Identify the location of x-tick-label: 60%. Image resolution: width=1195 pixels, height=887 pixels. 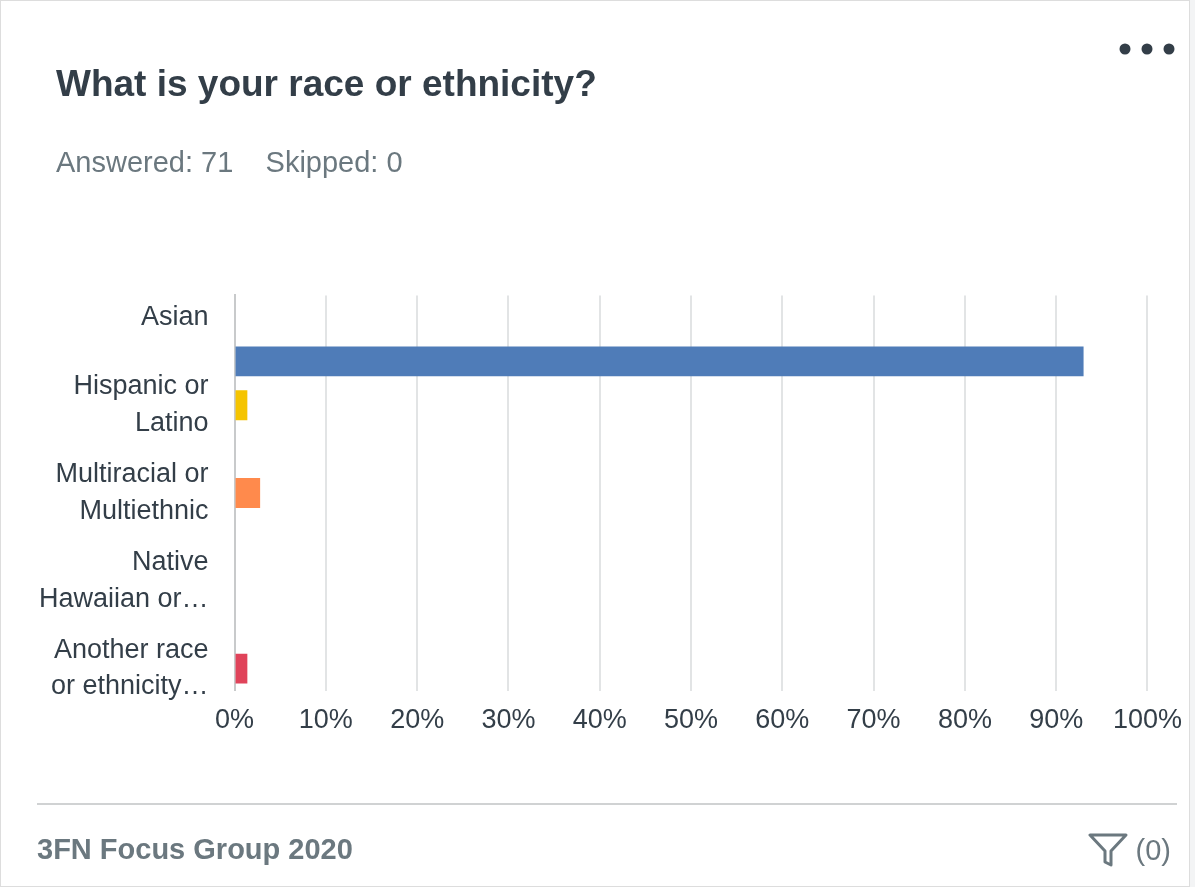
(782, 719).